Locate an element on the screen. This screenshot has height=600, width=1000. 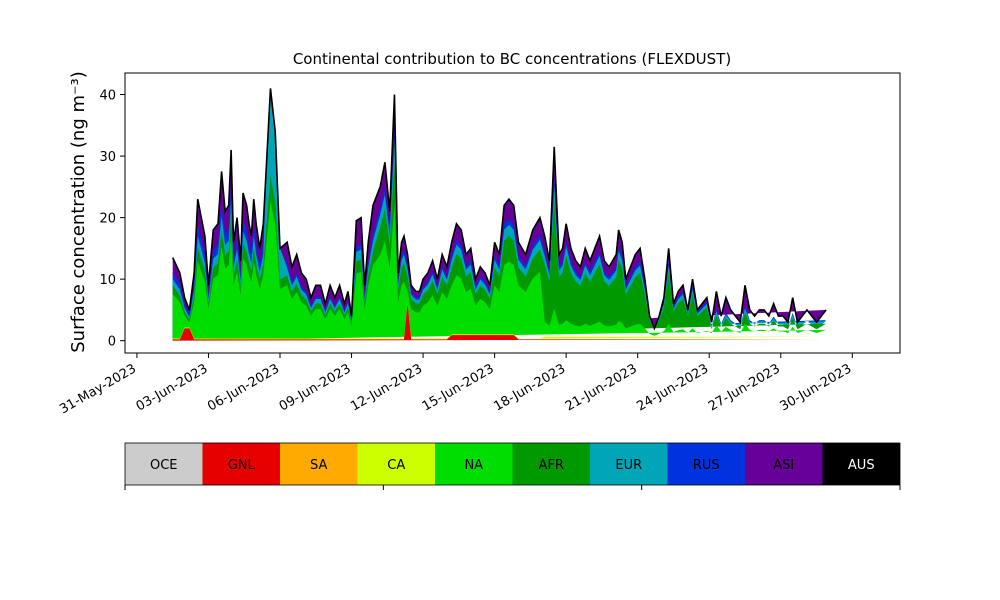
x-tick-label: 06-Jun-2023 is located at coordinates (243, 387).